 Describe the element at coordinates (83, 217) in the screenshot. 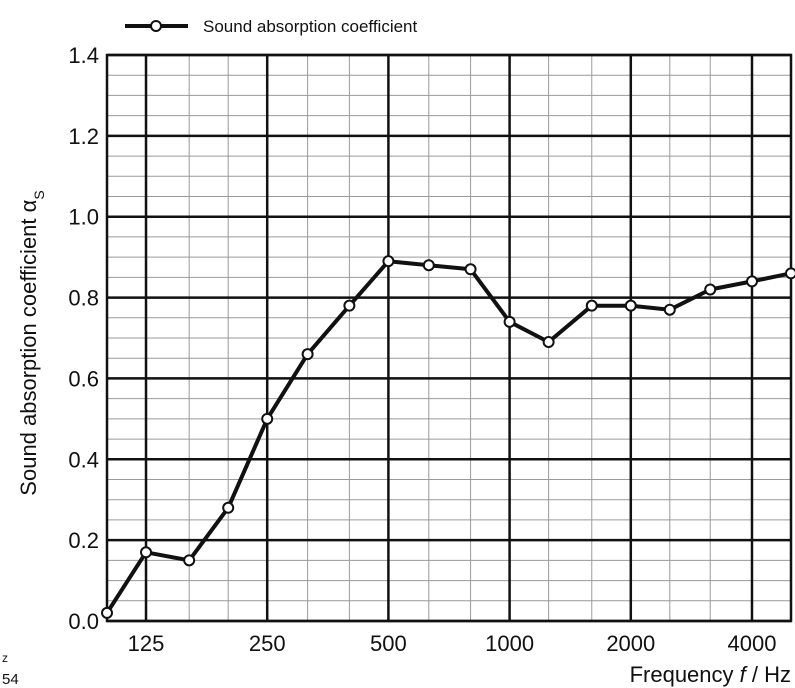

I see `y-tick-label: 1.0` at that location.